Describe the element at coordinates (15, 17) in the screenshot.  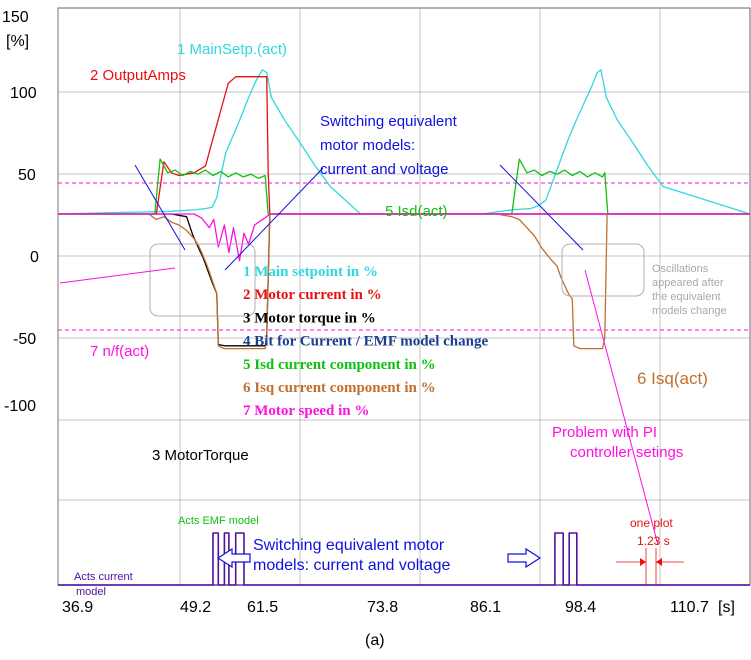
I see `y-tick-label: 150` at that location.